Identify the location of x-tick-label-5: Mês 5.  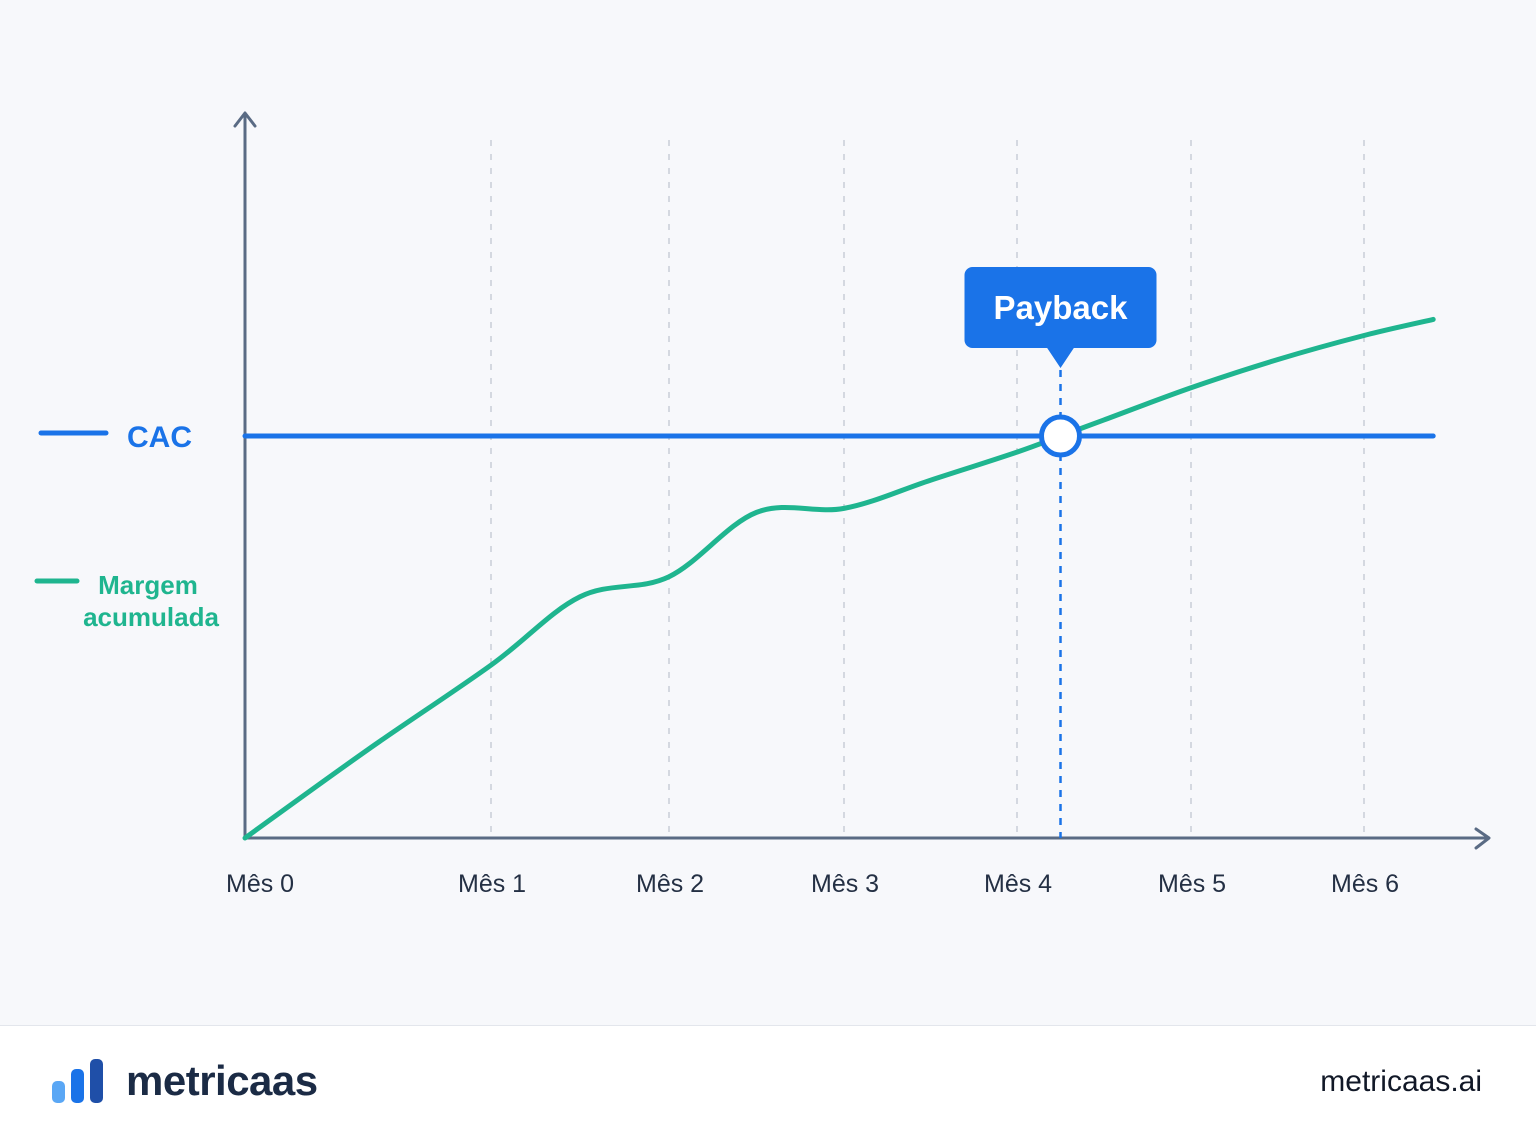
(1192, 884).